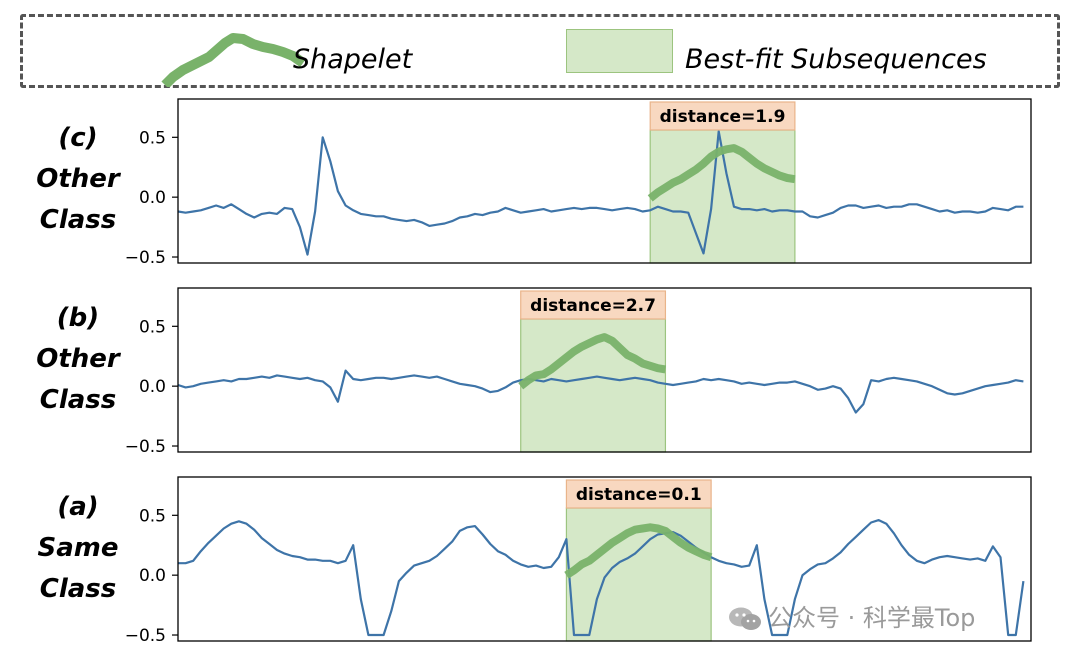 The height and width of the screenshot is (657, 1080). I want to click on panel-a-ytick-label: −0.5, so click(145, 635).